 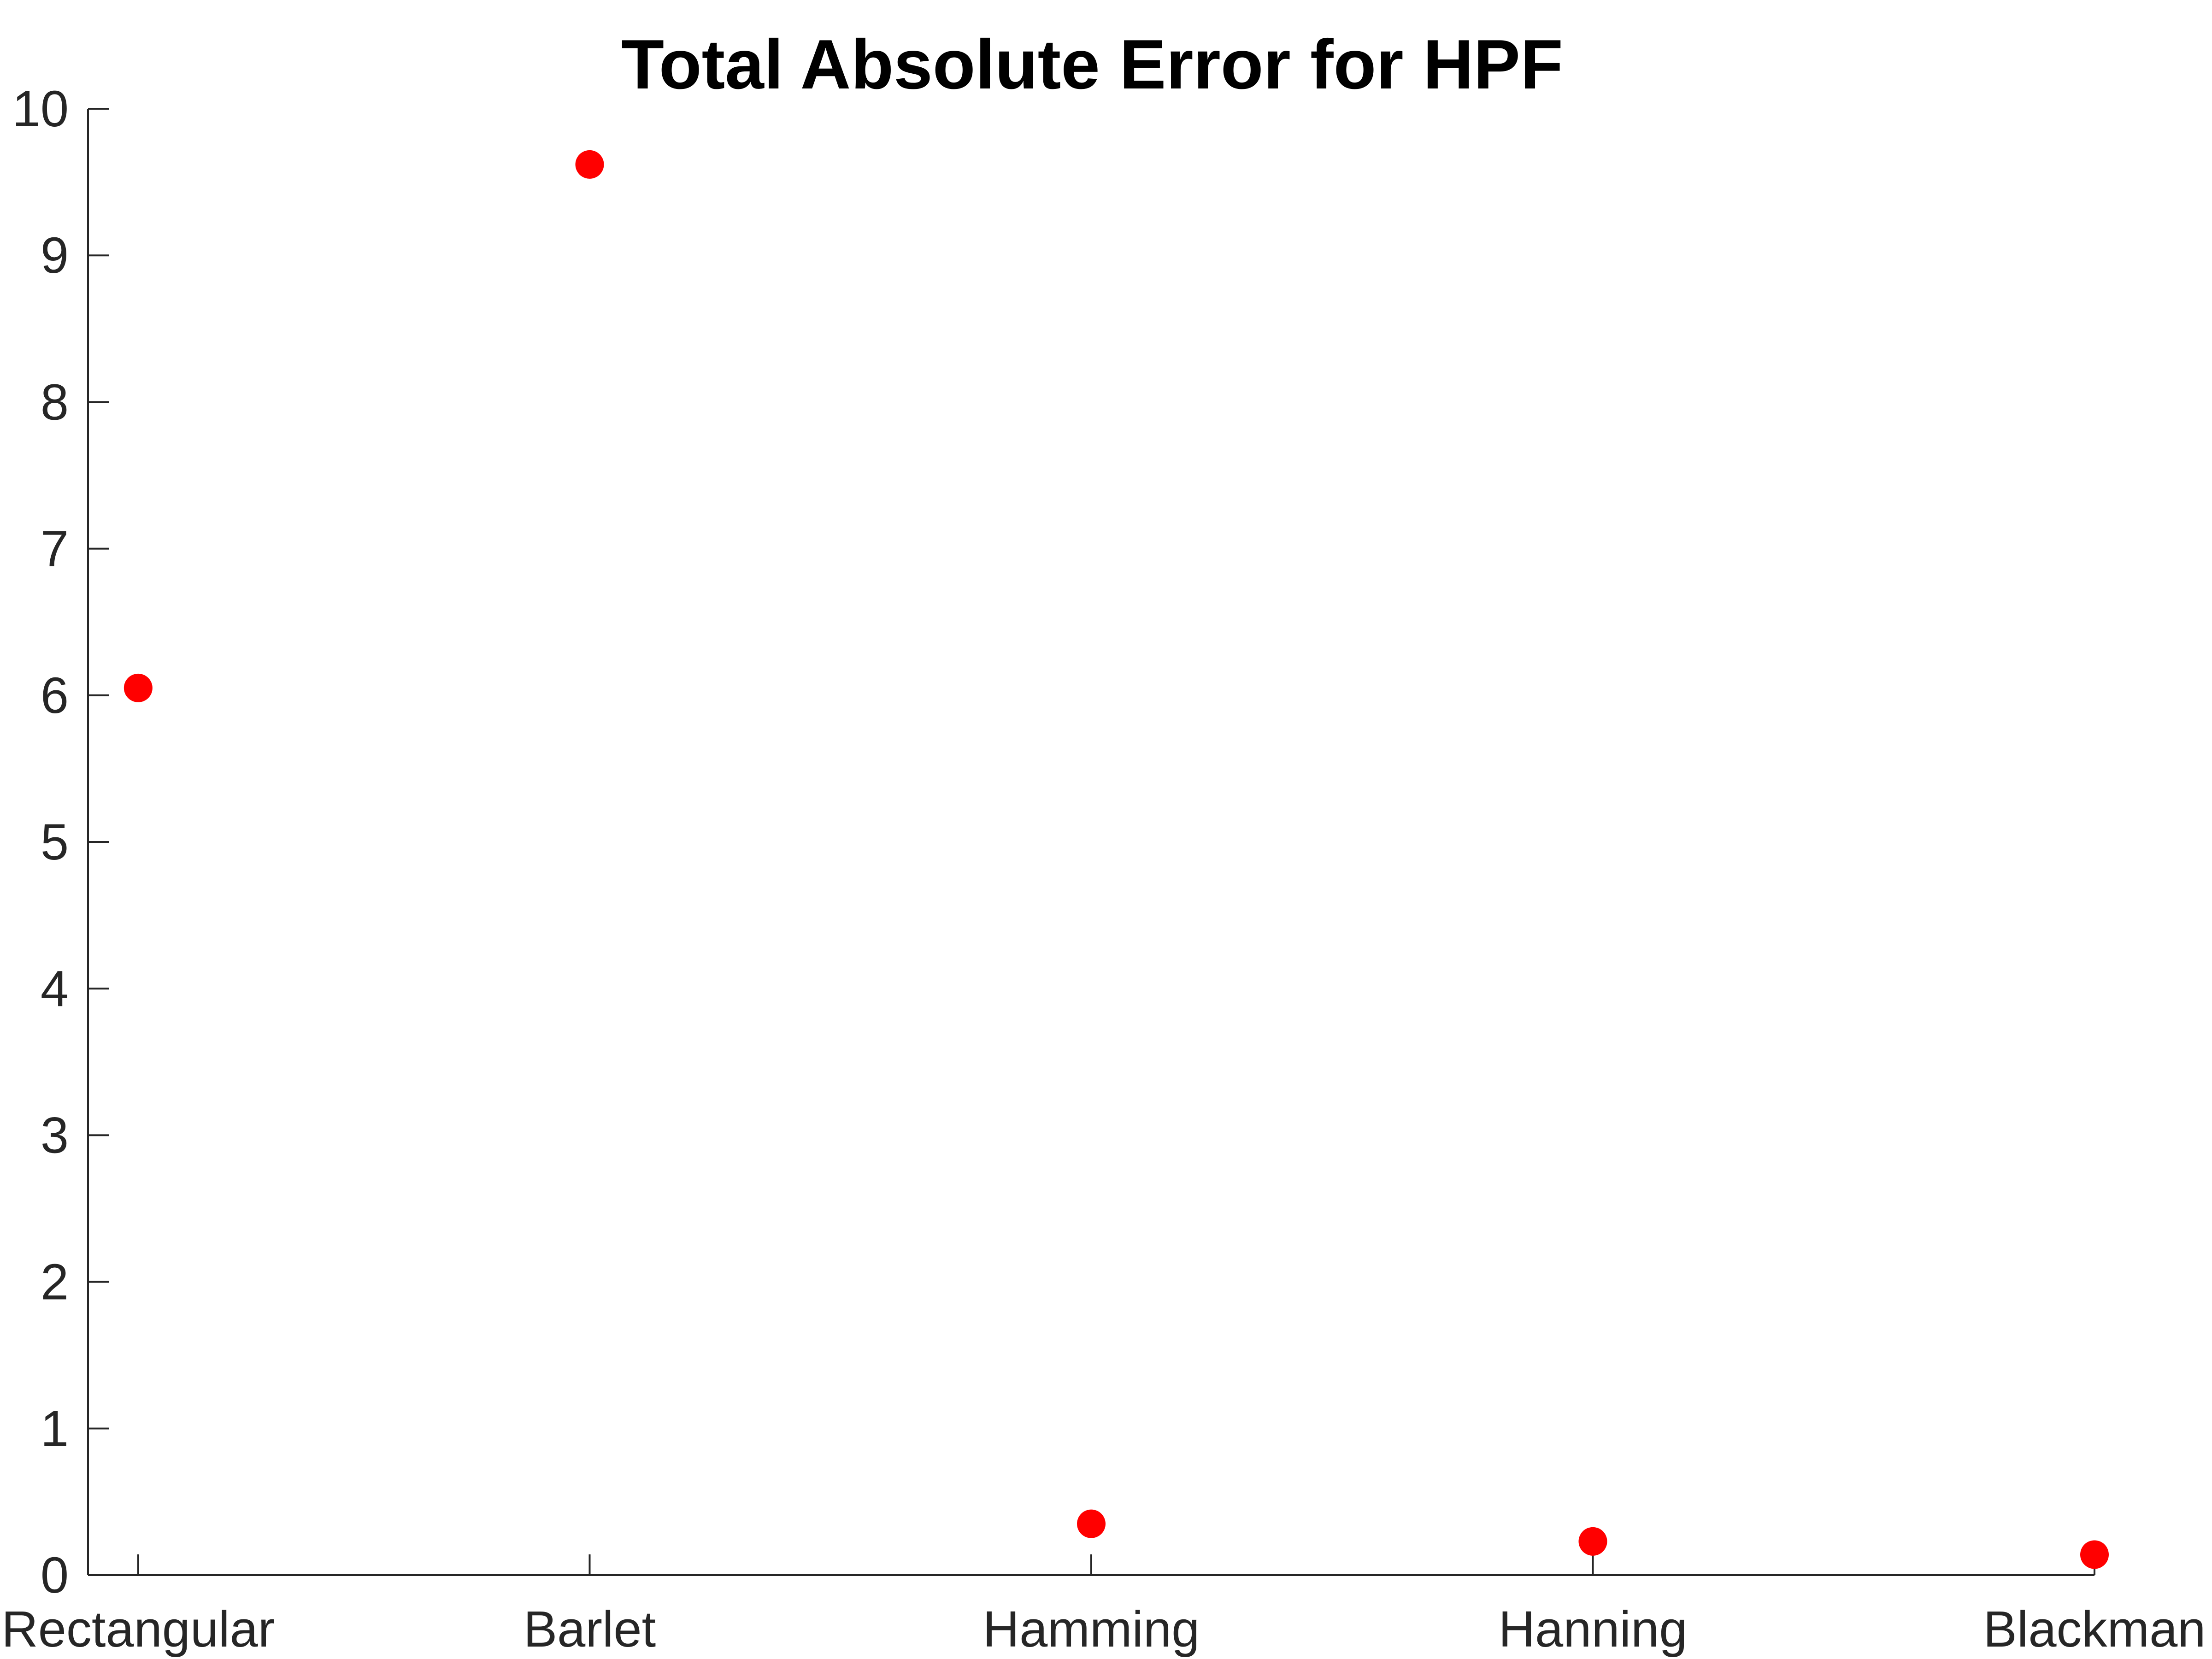 I want to click on y-tick-label: 2, so click(x=55, y=1282).